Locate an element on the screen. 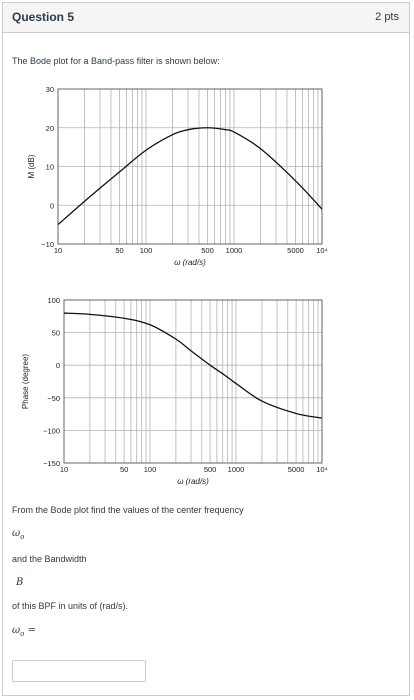  y-tick-label: 100 is located at coordinates (53, 300).